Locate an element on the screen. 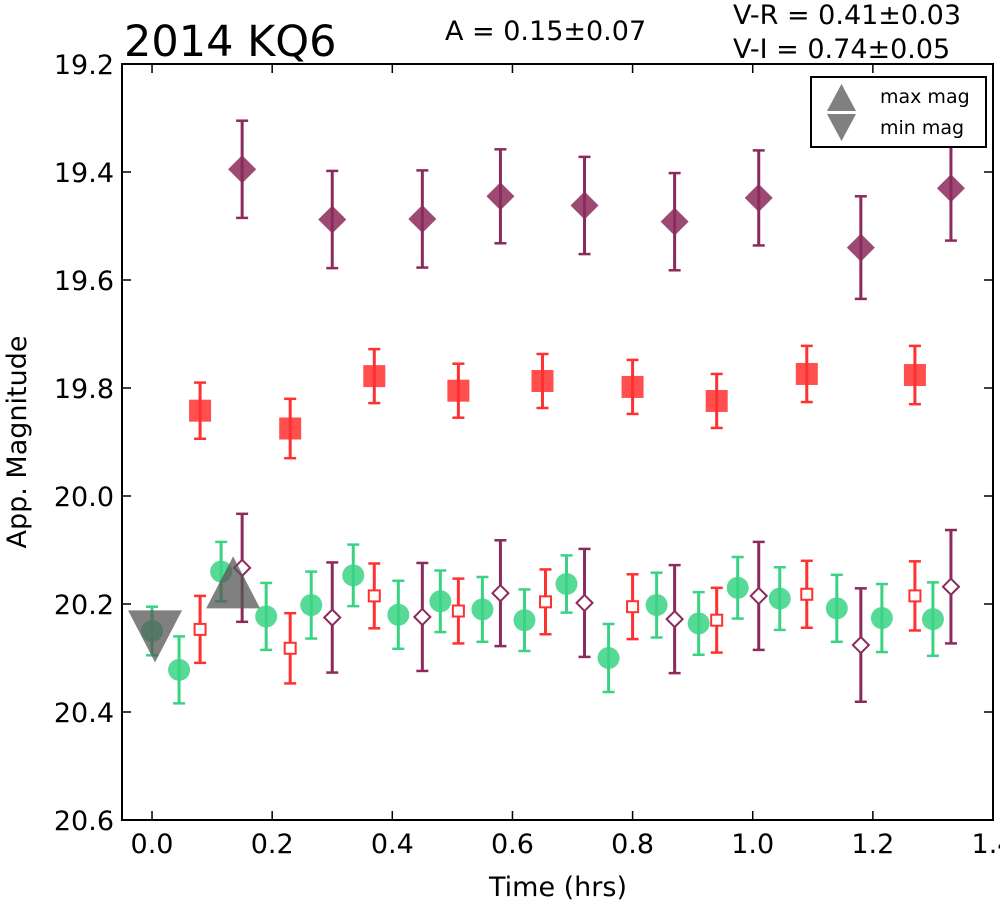 The image size is (1000, 901). x-tick-label: 1.2 is located at coordinates (872, 844).